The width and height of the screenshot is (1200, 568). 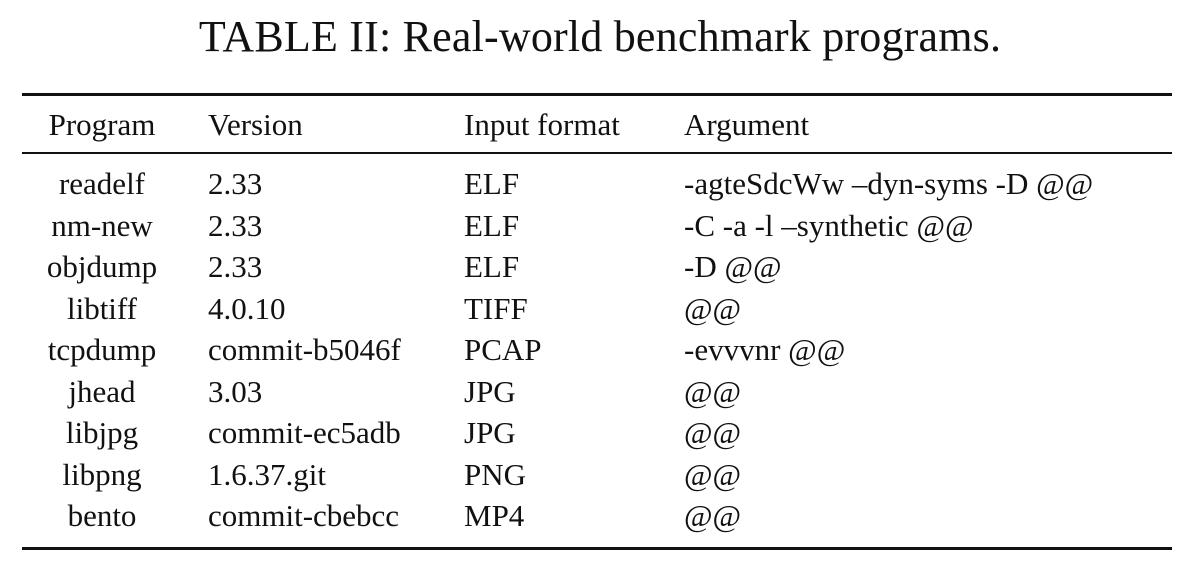 What do you see at coordinates (304, 349) in the screenshot?
I see `cell-version: commit-b5046f` at bounding box center [304, 349].